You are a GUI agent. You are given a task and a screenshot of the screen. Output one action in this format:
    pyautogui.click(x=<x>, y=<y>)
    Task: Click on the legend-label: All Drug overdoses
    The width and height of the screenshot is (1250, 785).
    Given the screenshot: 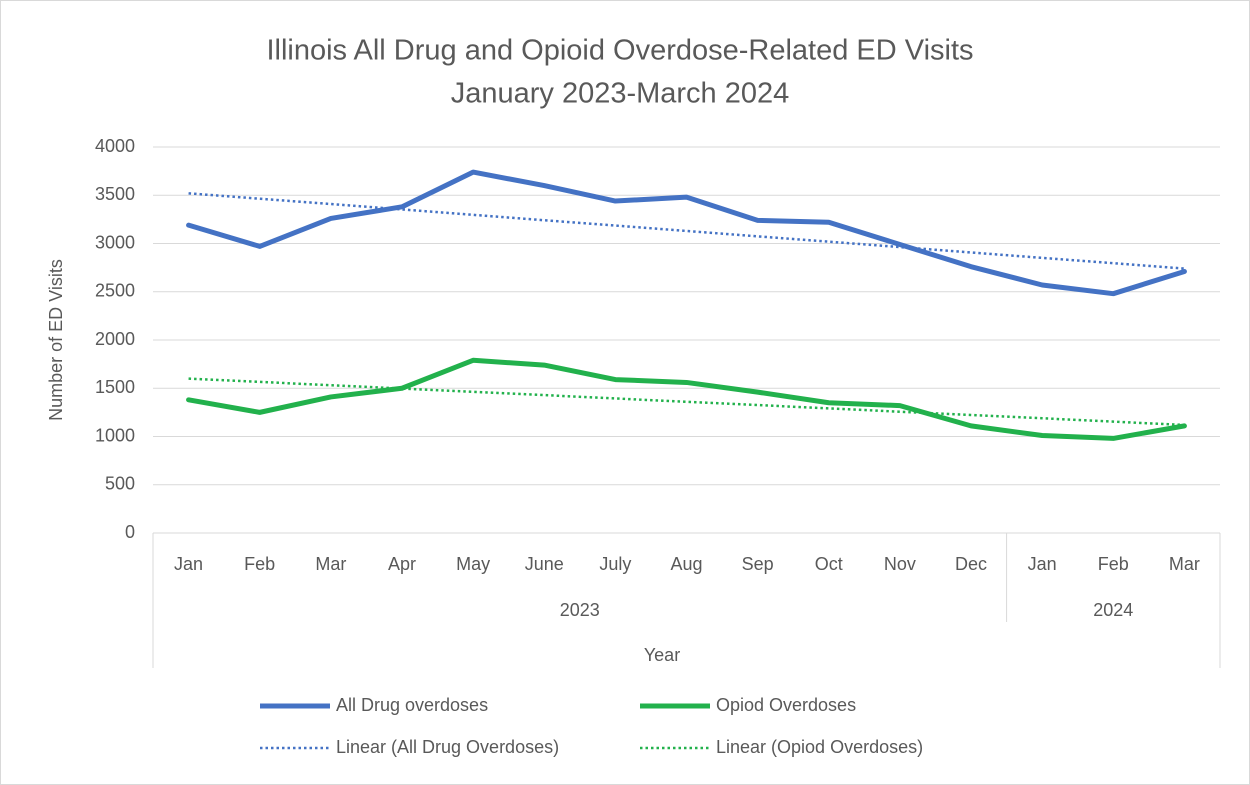 What is the action you would take?
    pyautogui.click(x=412, y=705)
    